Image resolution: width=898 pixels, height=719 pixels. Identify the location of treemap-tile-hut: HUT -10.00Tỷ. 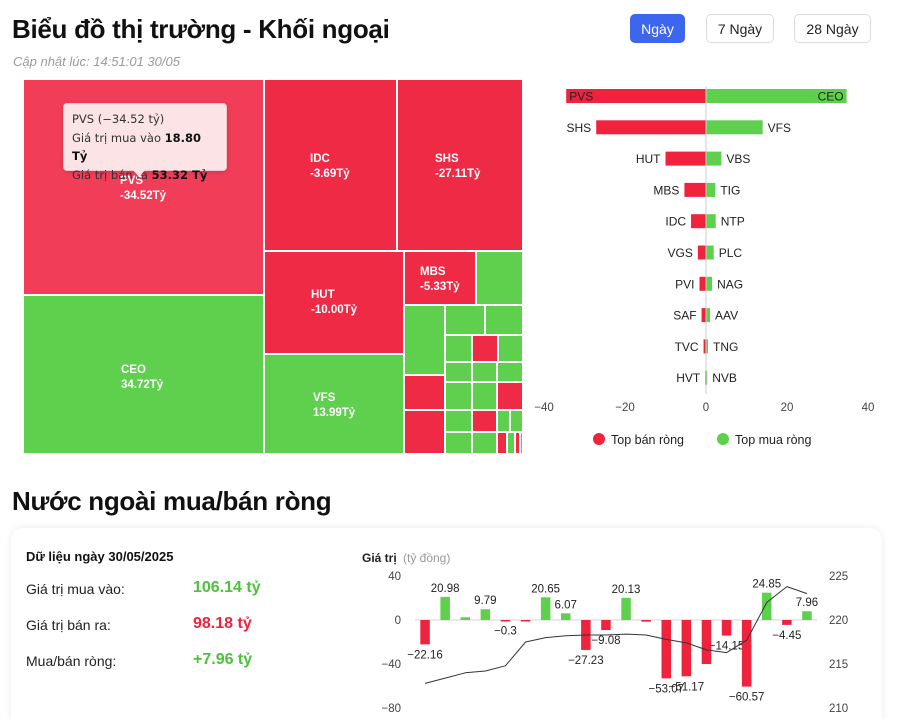
(334, 302).